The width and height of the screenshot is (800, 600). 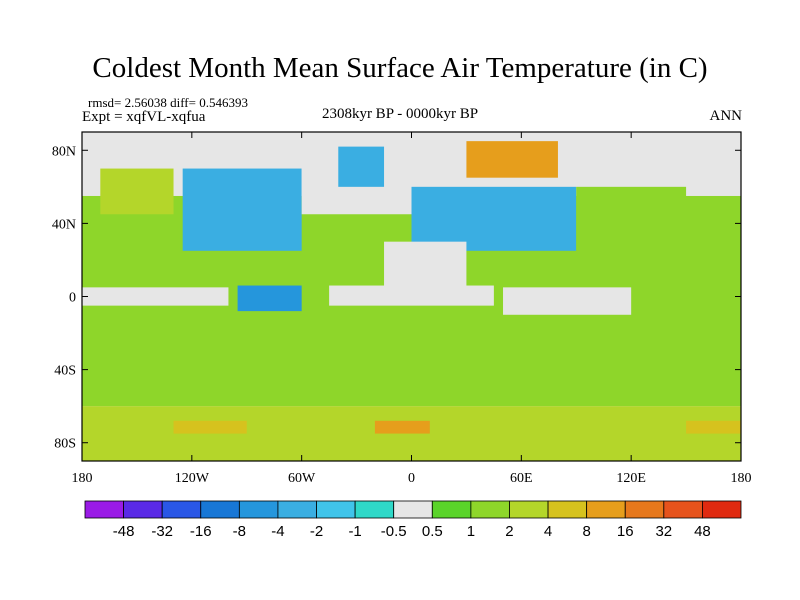 What do you see at coordinates (471, 531) in the screenshot?
I see `colorbar-label-9: 1` at bounding box center [471, 531].